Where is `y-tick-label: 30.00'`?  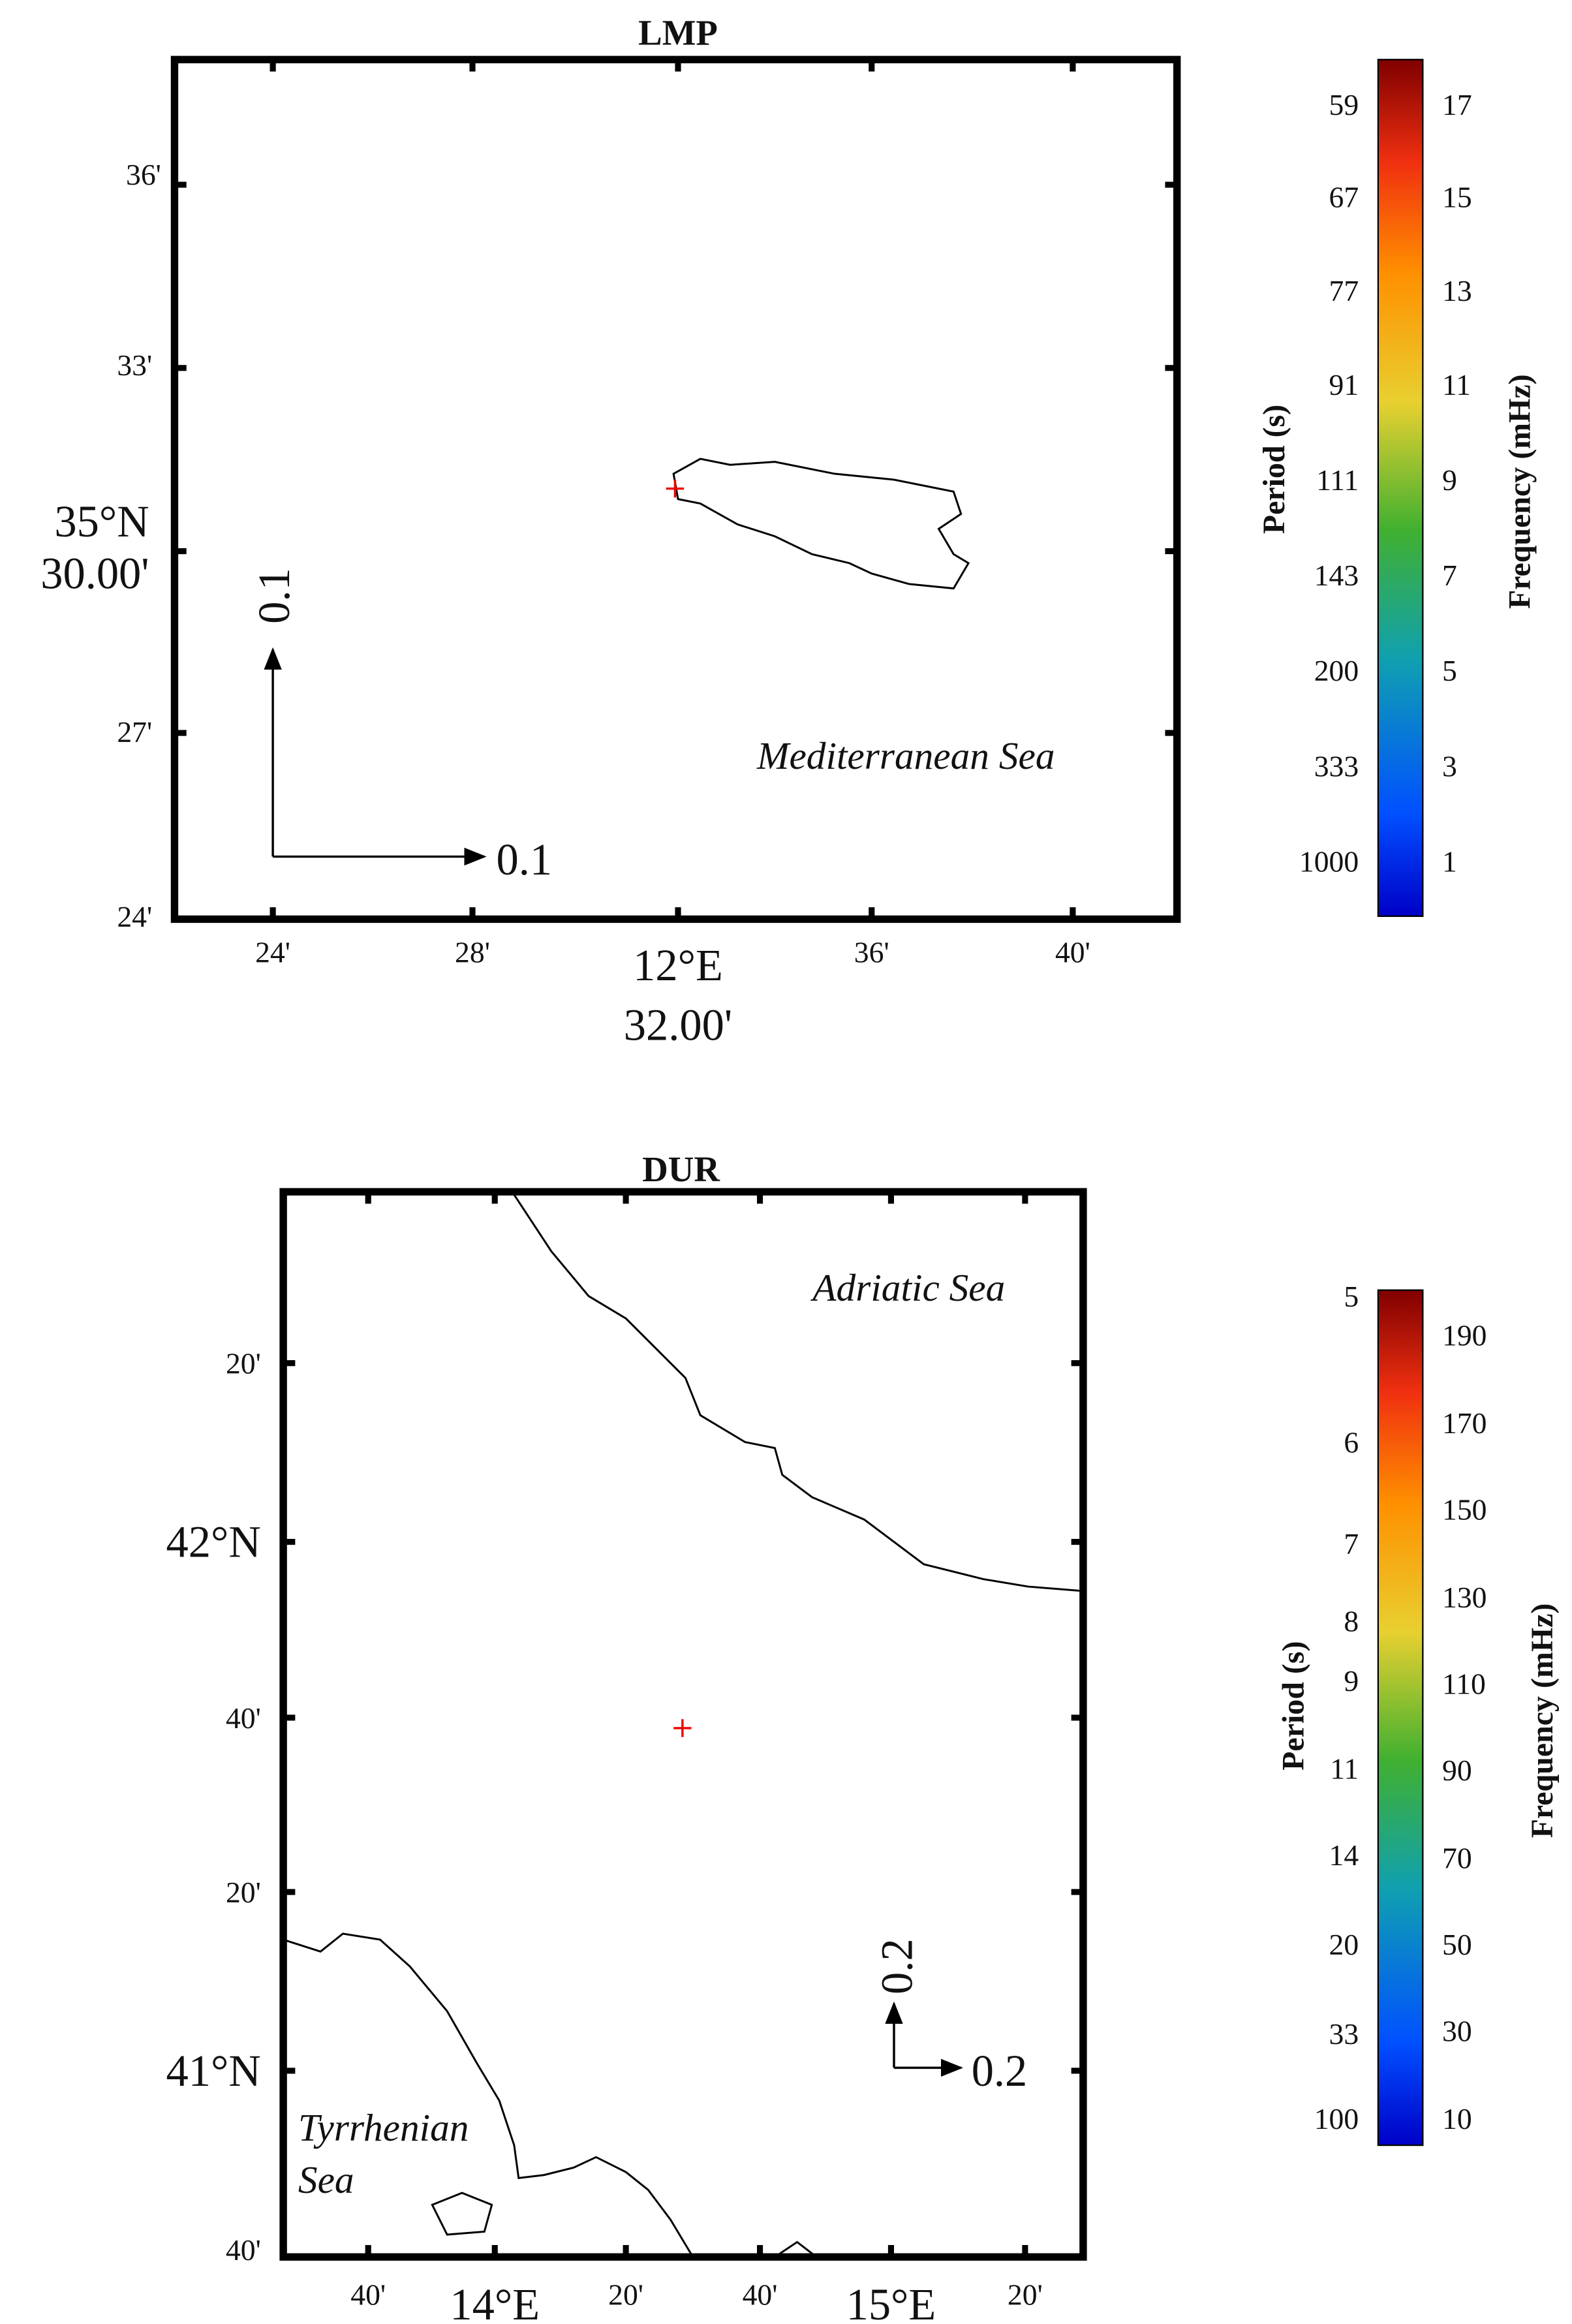 y-tick-label: 30.00' is located at coordinates (95, 573).